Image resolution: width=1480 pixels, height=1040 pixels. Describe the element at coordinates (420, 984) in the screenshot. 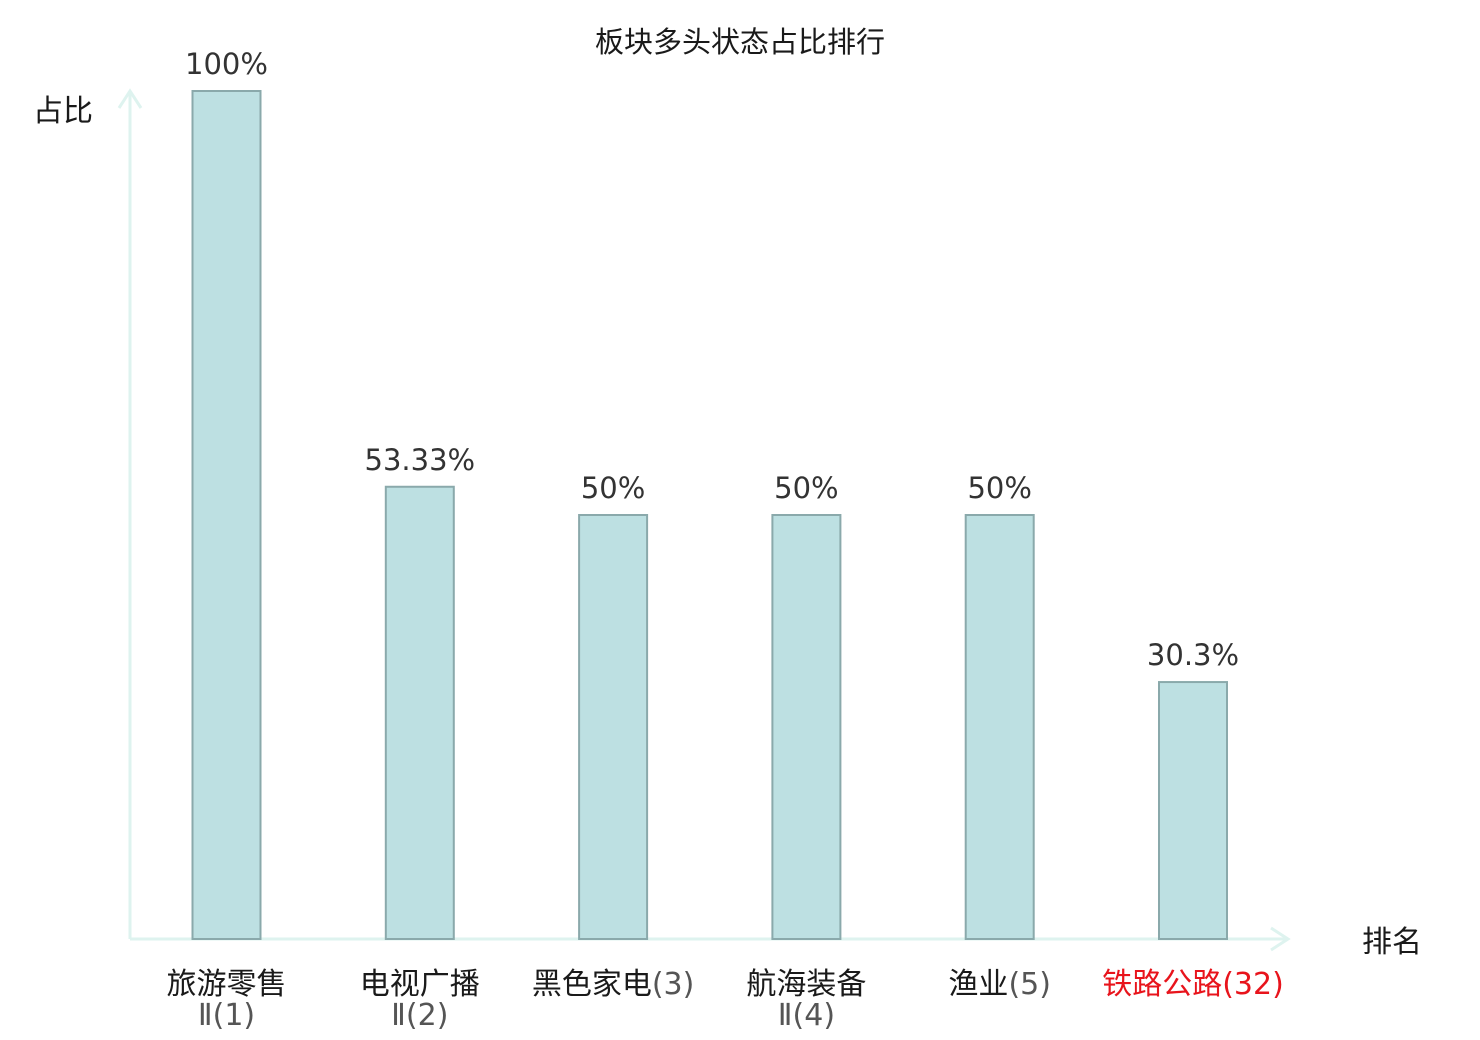

I see `category-label-2: 电视广播` at that location.